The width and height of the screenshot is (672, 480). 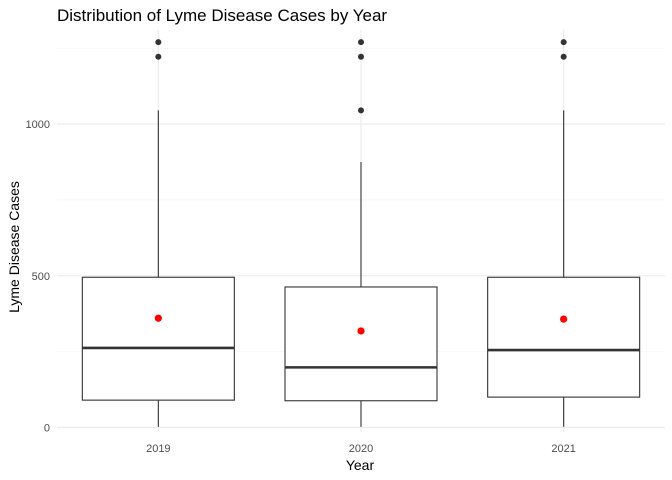 What do you see at coordinates (14, 247) in the screenshot?
I see `y-axis-title: Lyme Disease Cases` at bounding box center [14, 247].